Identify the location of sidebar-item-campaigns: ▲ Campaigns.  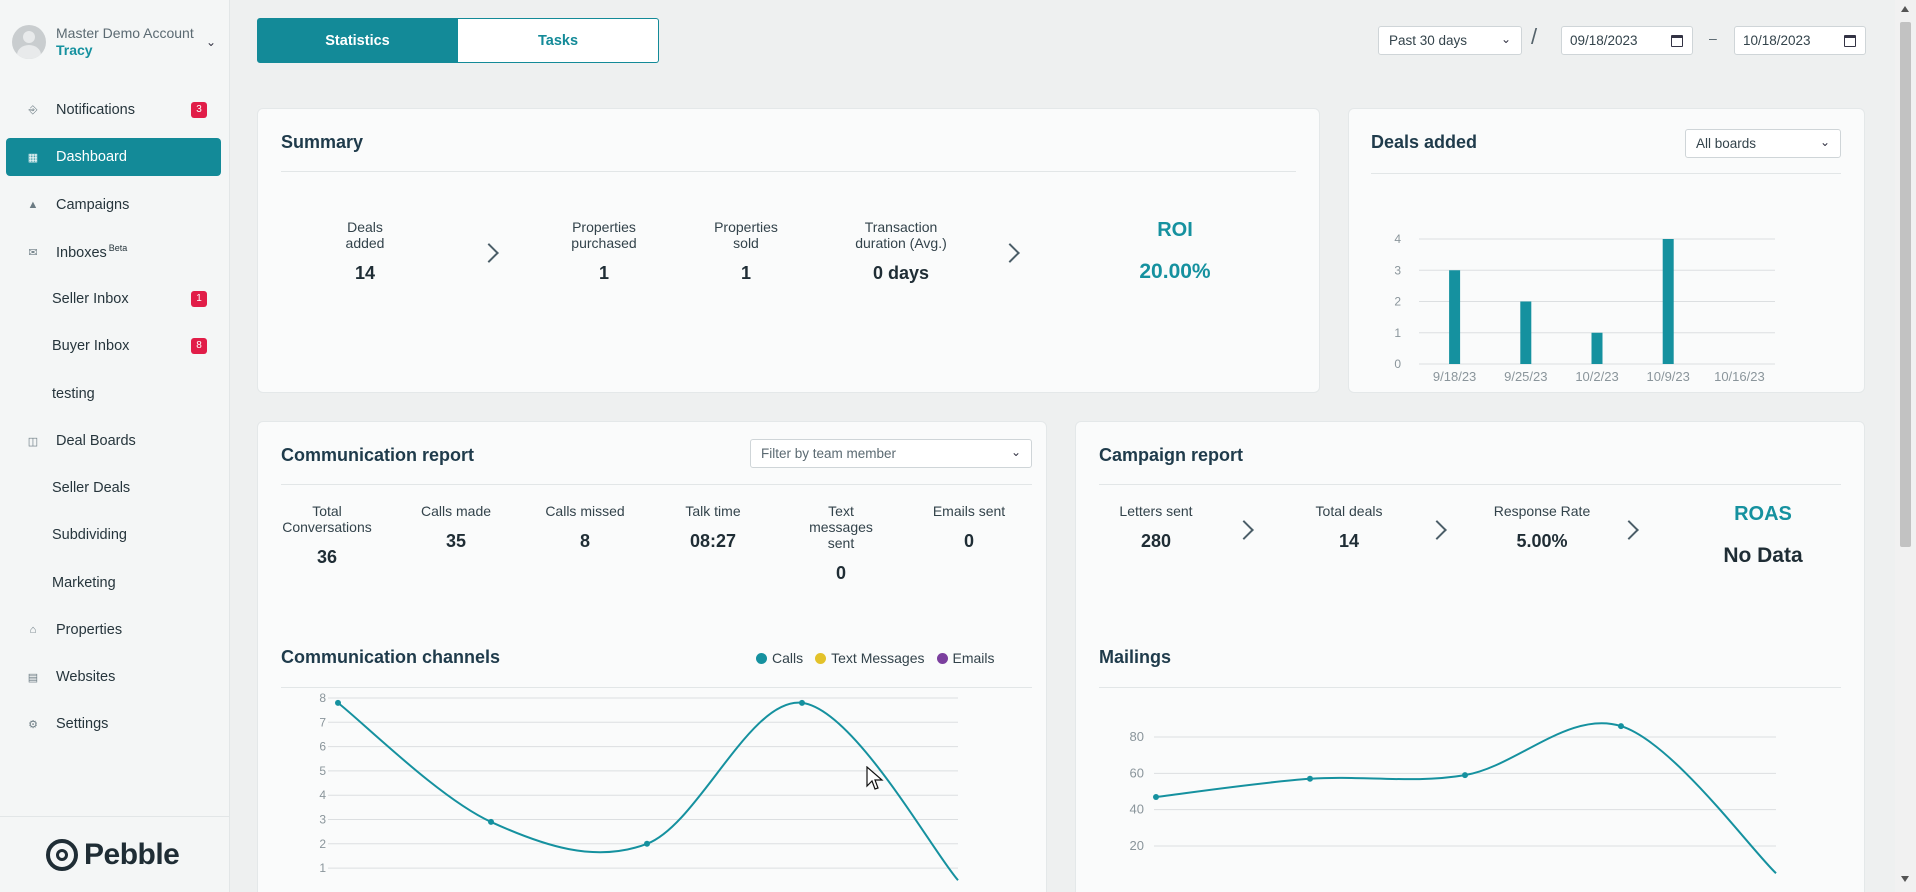
(113, 205).